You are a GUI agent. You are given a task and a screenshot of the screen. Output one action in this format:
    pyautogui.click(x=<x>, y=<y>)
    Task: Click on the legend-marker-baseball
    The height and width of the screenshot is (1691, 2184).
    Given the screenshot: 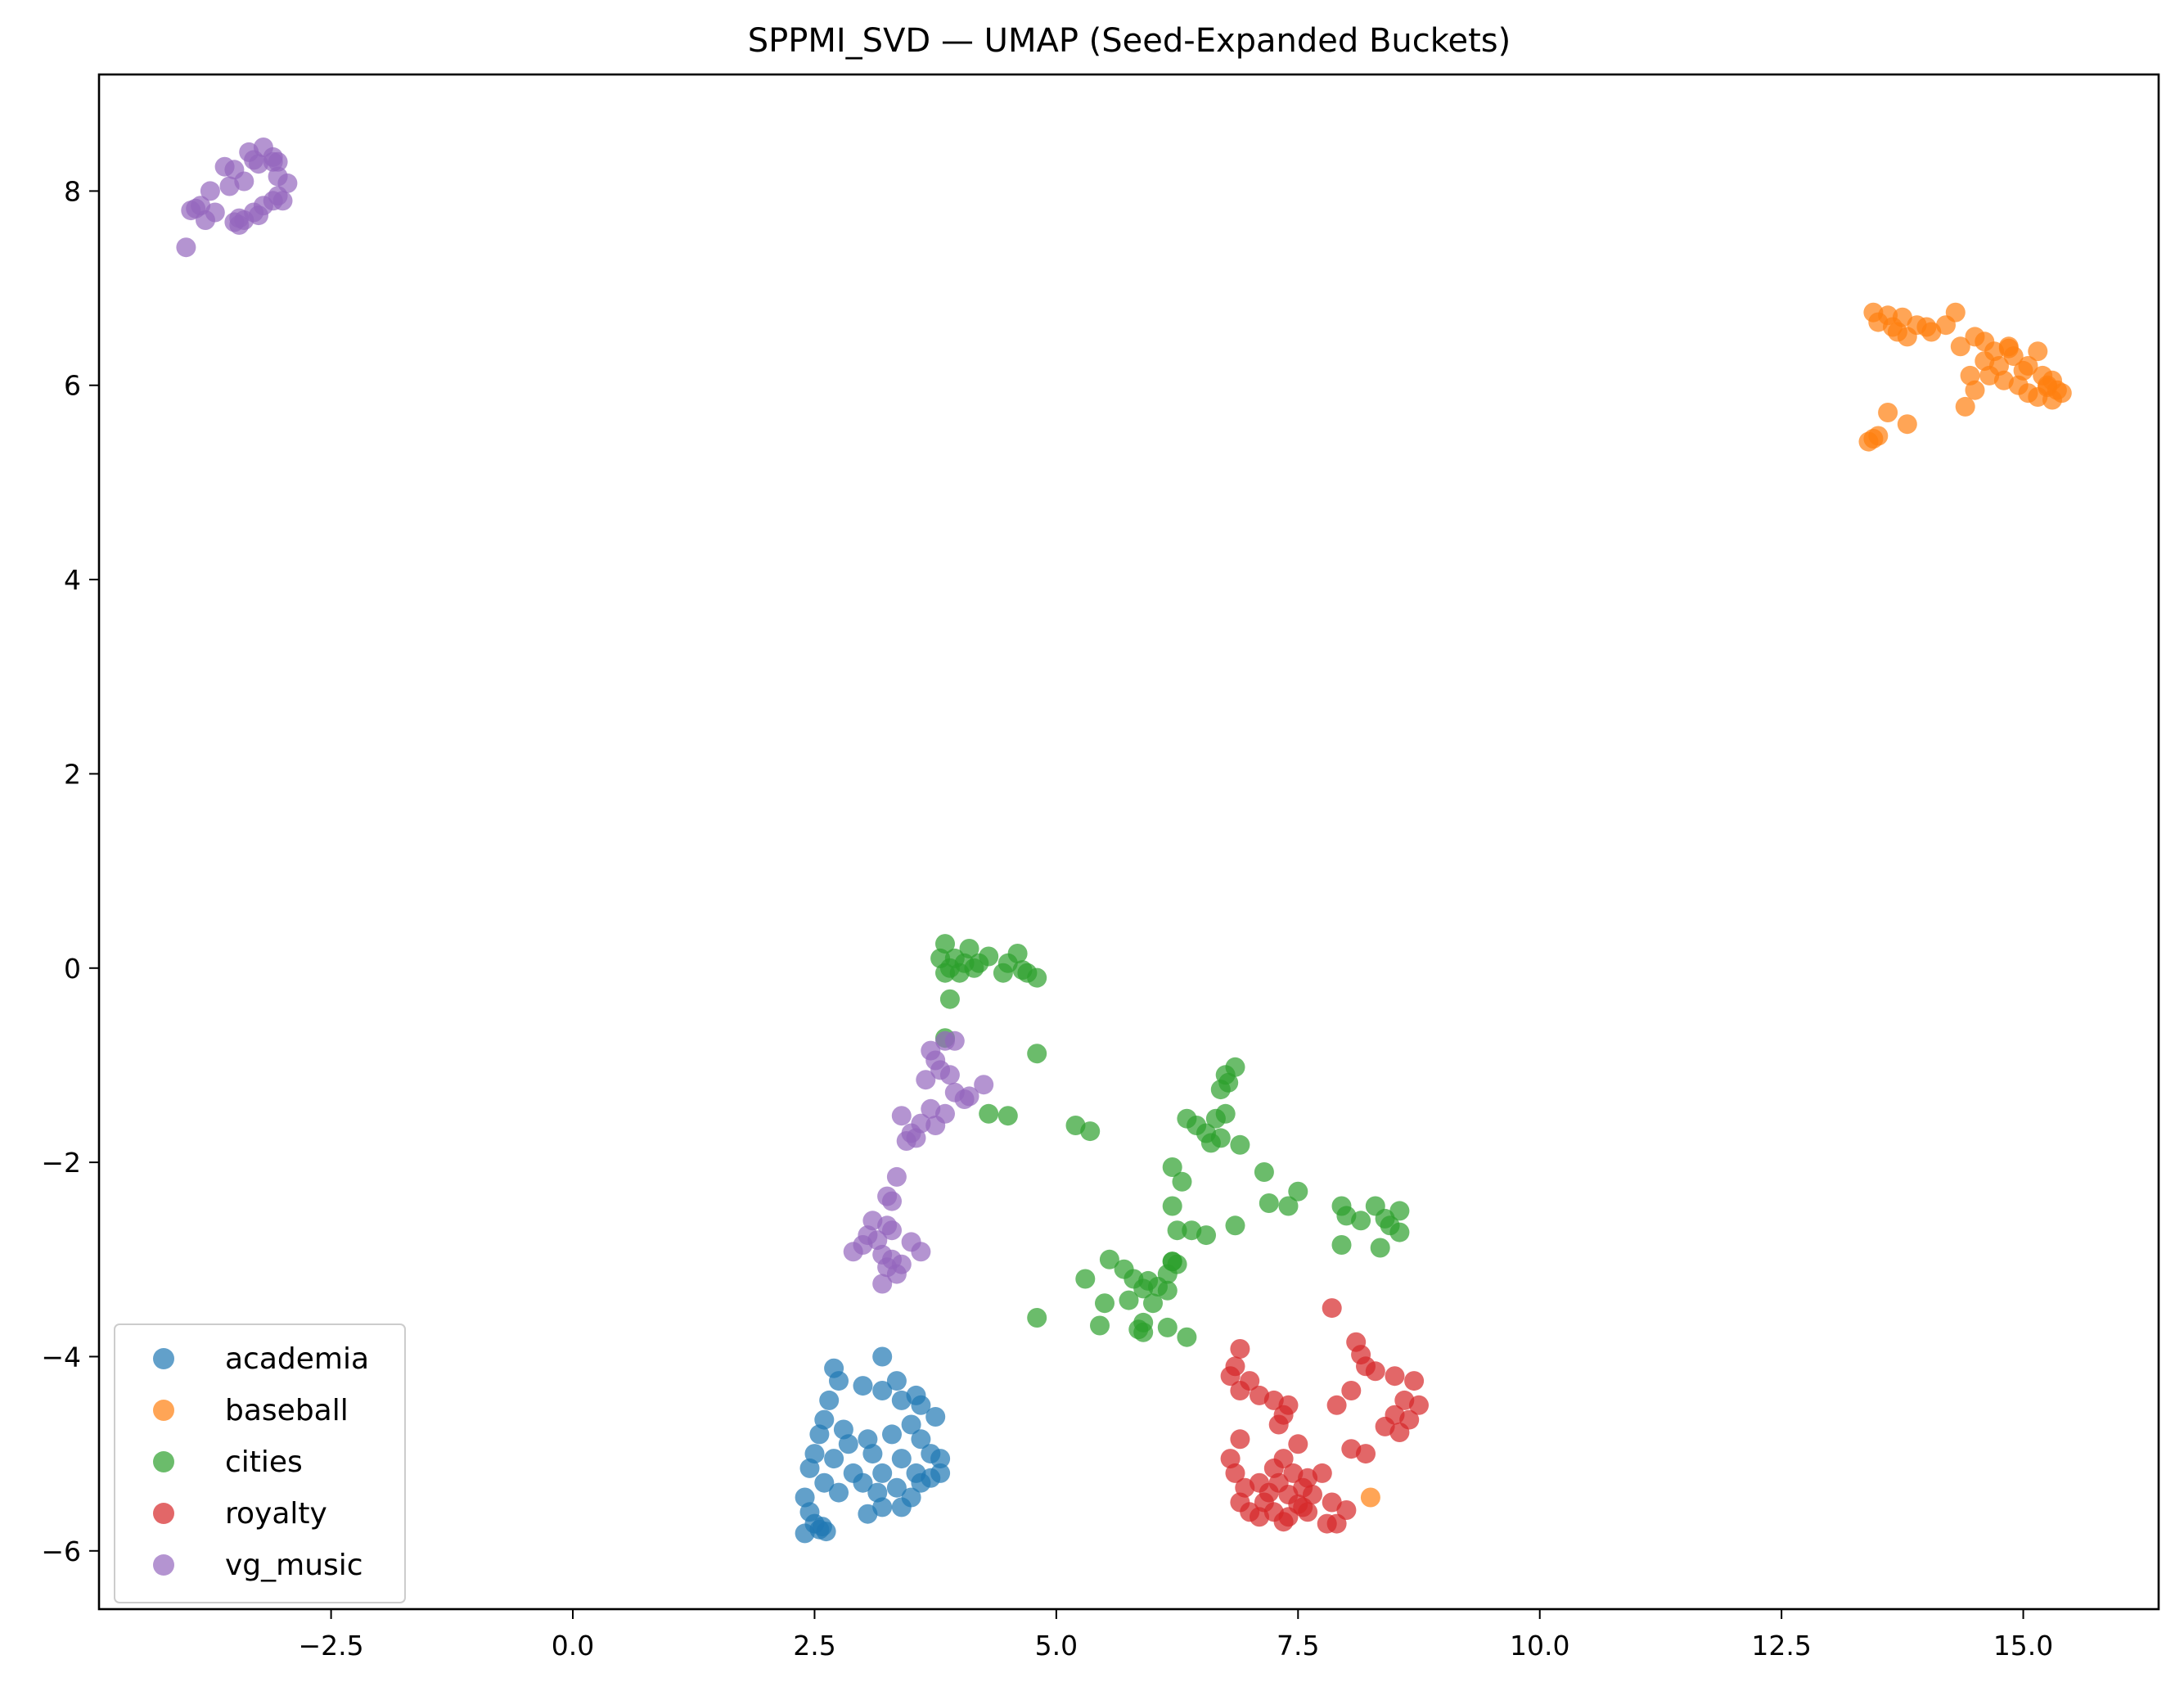 What is the action you would take?
    pyautogui.click(x=163, y=1410)
    